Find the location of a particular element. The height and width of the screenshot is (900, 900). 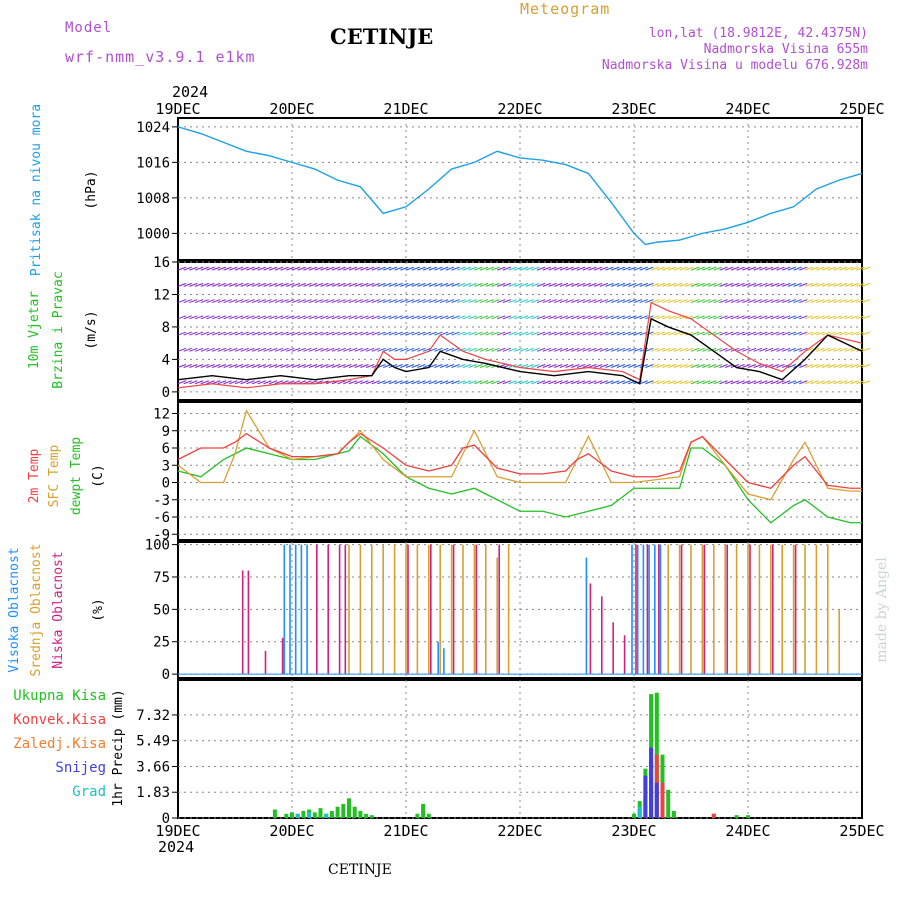

x-tick-label-bottom: 23DEC is located at coordinates (633, 831).